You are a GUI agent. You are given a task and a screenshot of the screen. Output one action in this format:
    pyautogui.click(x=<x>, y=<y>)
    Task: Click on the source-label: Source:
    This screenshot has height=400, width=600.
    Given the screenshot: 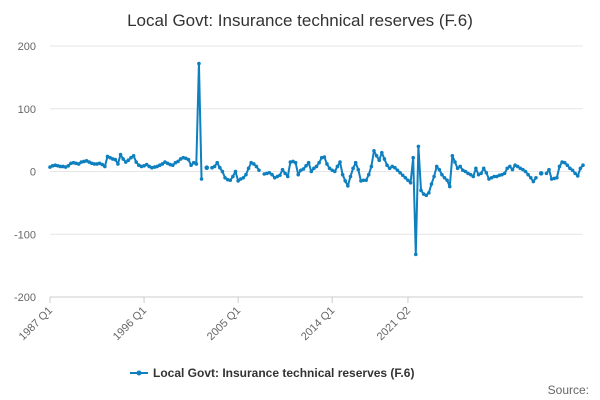 What is the action you would take?
    pyautogui.click(x=568, y=390)
    